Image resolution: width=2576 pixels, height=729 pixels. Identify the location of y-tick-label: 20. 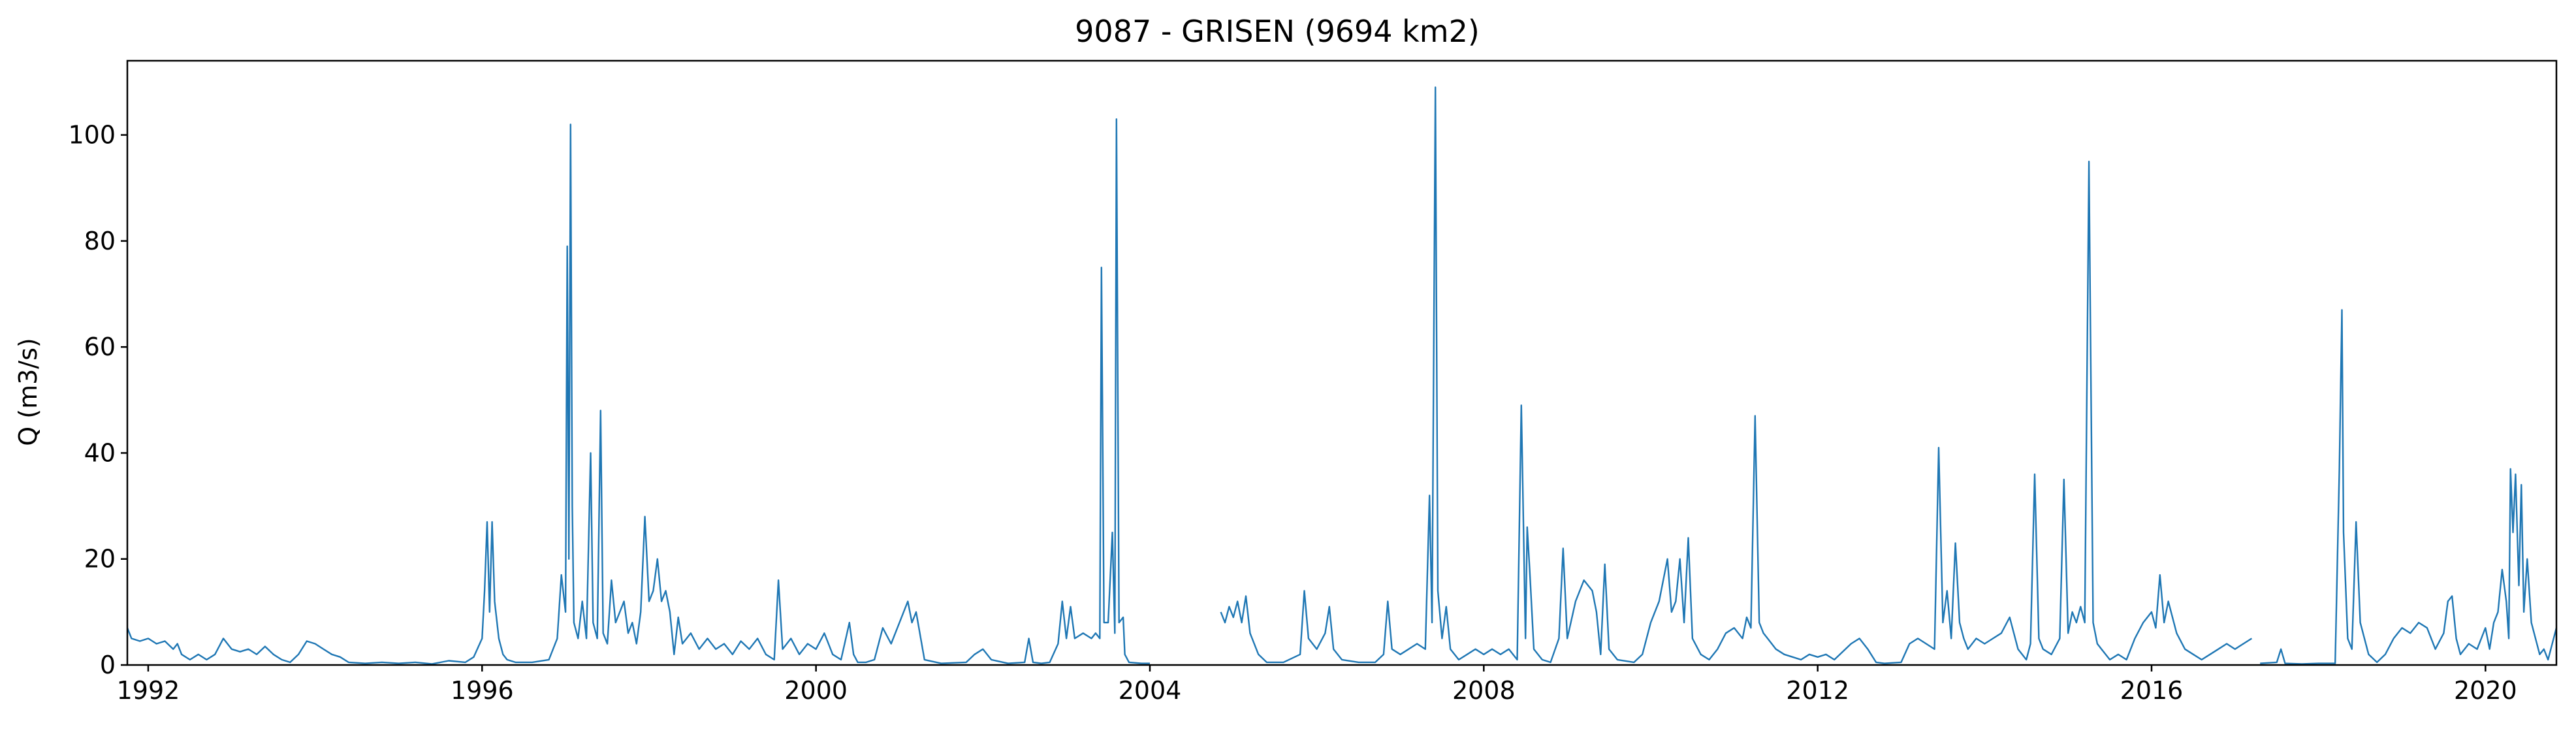
(100, 559).